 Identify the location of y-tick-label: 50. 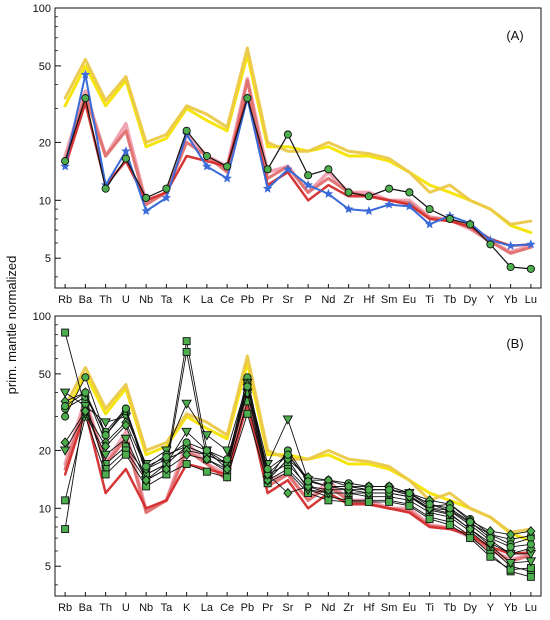
(45, 375).